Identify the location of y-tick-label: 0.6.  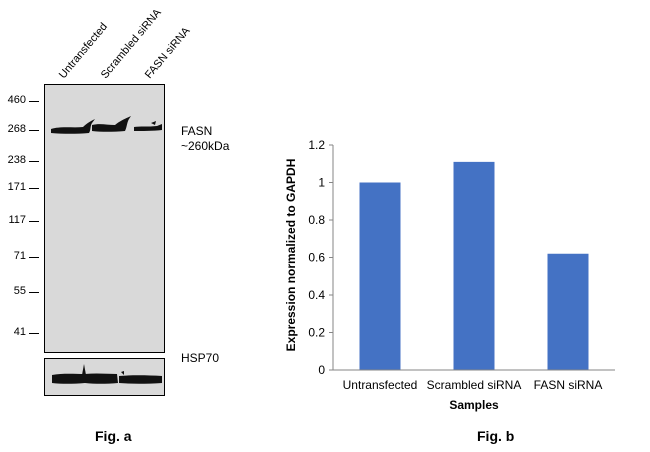
(316, 258).